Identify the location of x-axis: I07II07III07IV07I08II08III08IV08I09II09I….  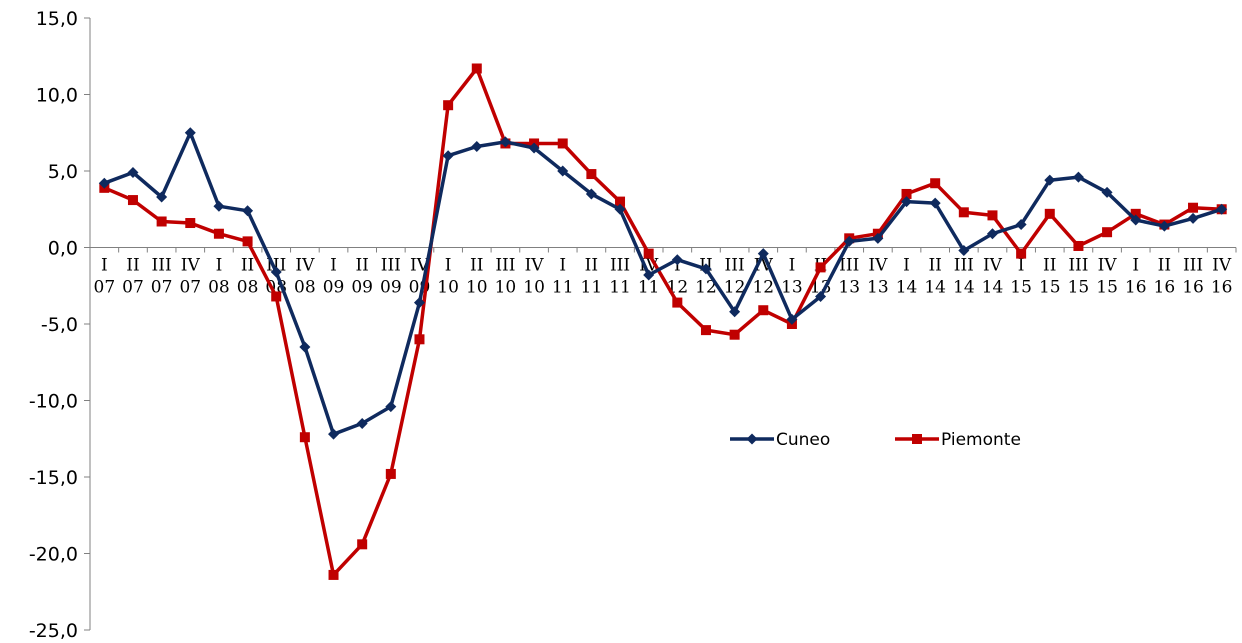
(663, 272).